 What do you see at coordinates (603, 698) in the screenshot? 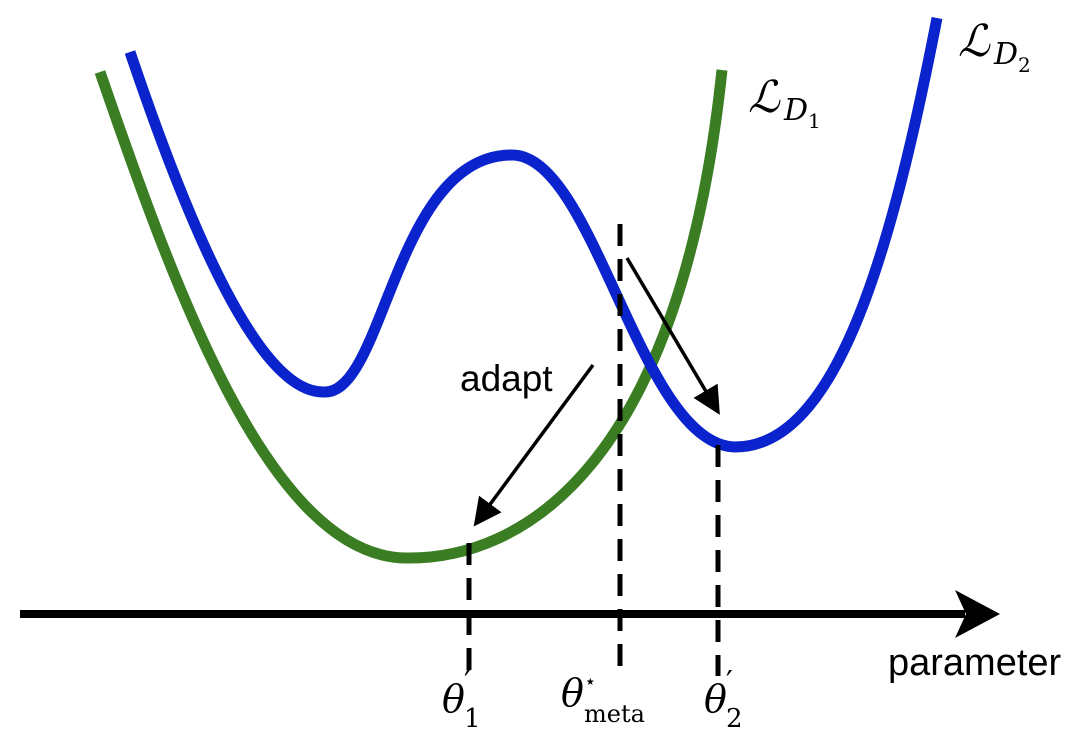
I see `theta-meta-label: θ ⋆ meta` at bounding box center [603, 698].